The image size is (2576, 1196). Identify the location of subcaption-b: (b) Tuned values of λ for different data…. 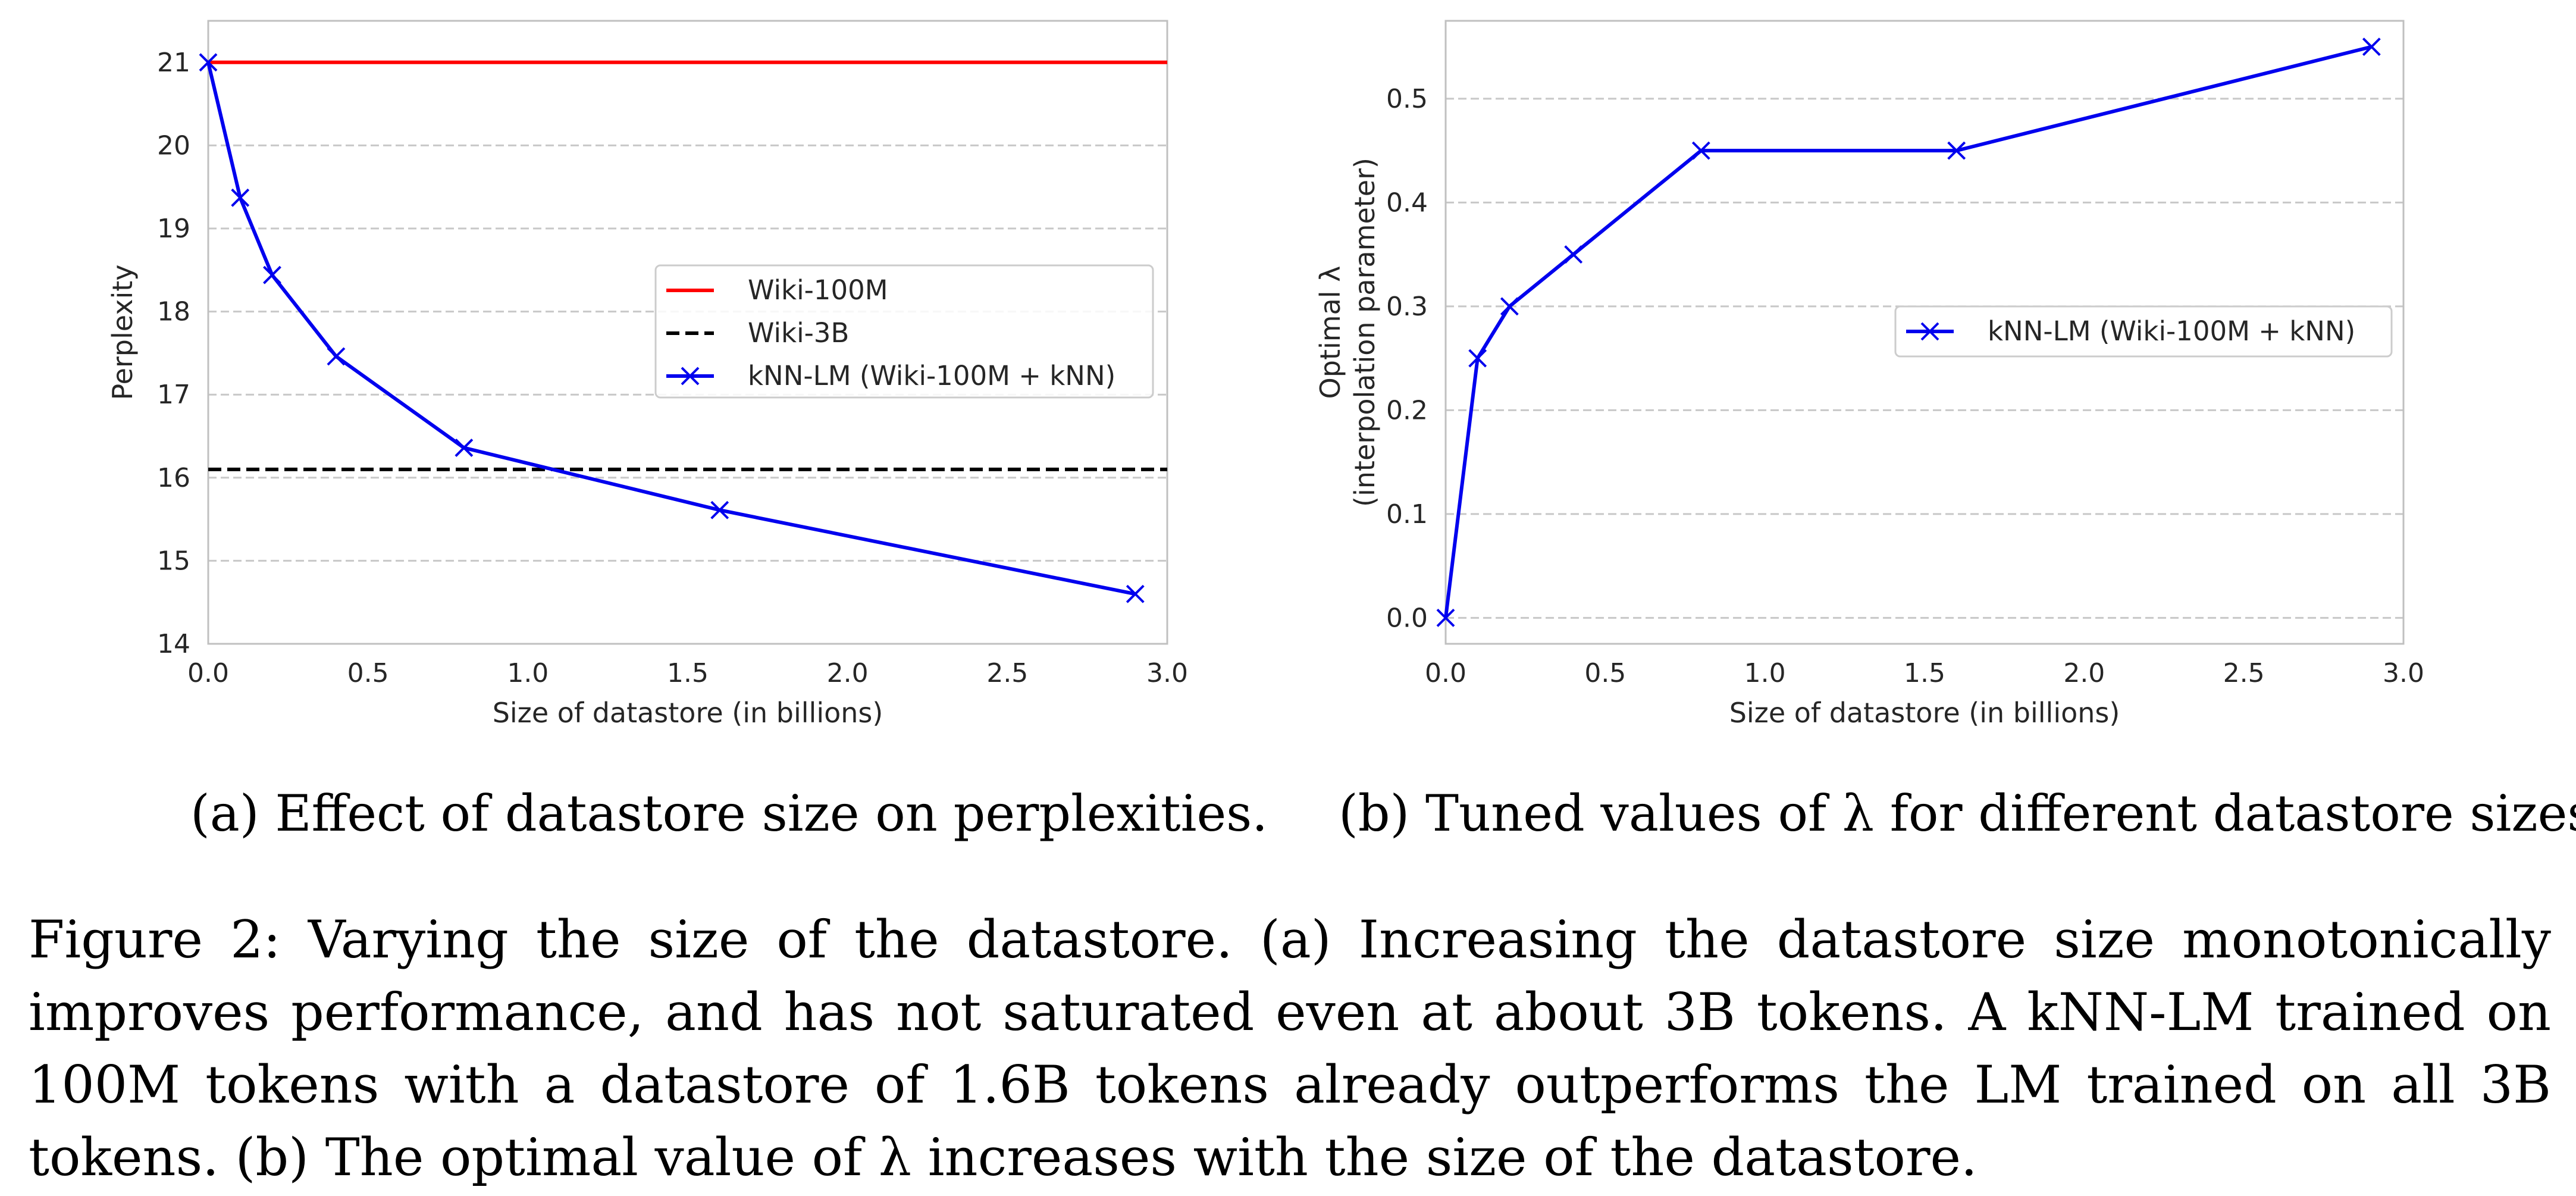
(1958, 814).